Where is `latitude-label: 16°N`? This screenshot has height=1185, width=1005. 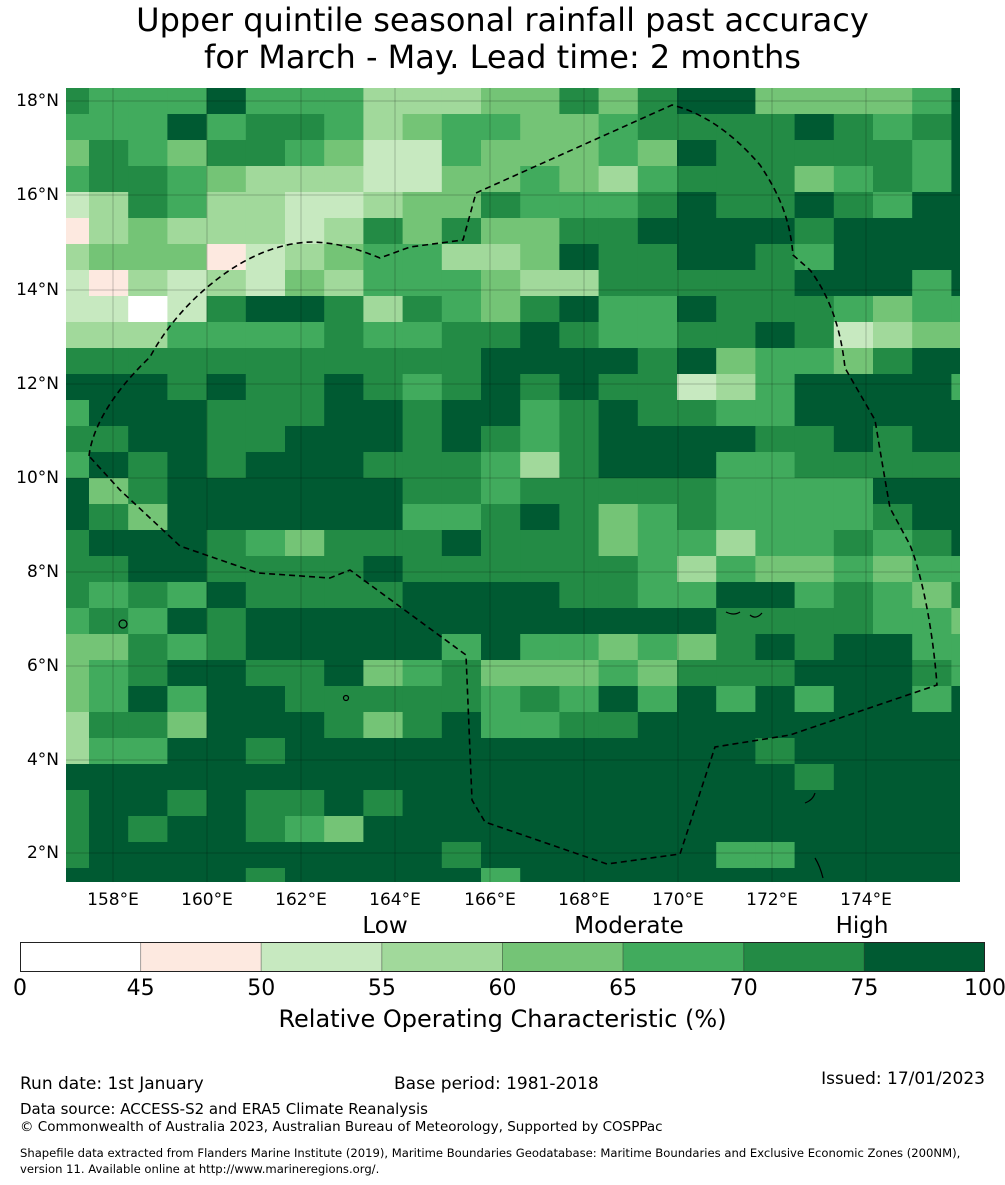 latitude-label: 16°N is located at coordinates (37, 195).